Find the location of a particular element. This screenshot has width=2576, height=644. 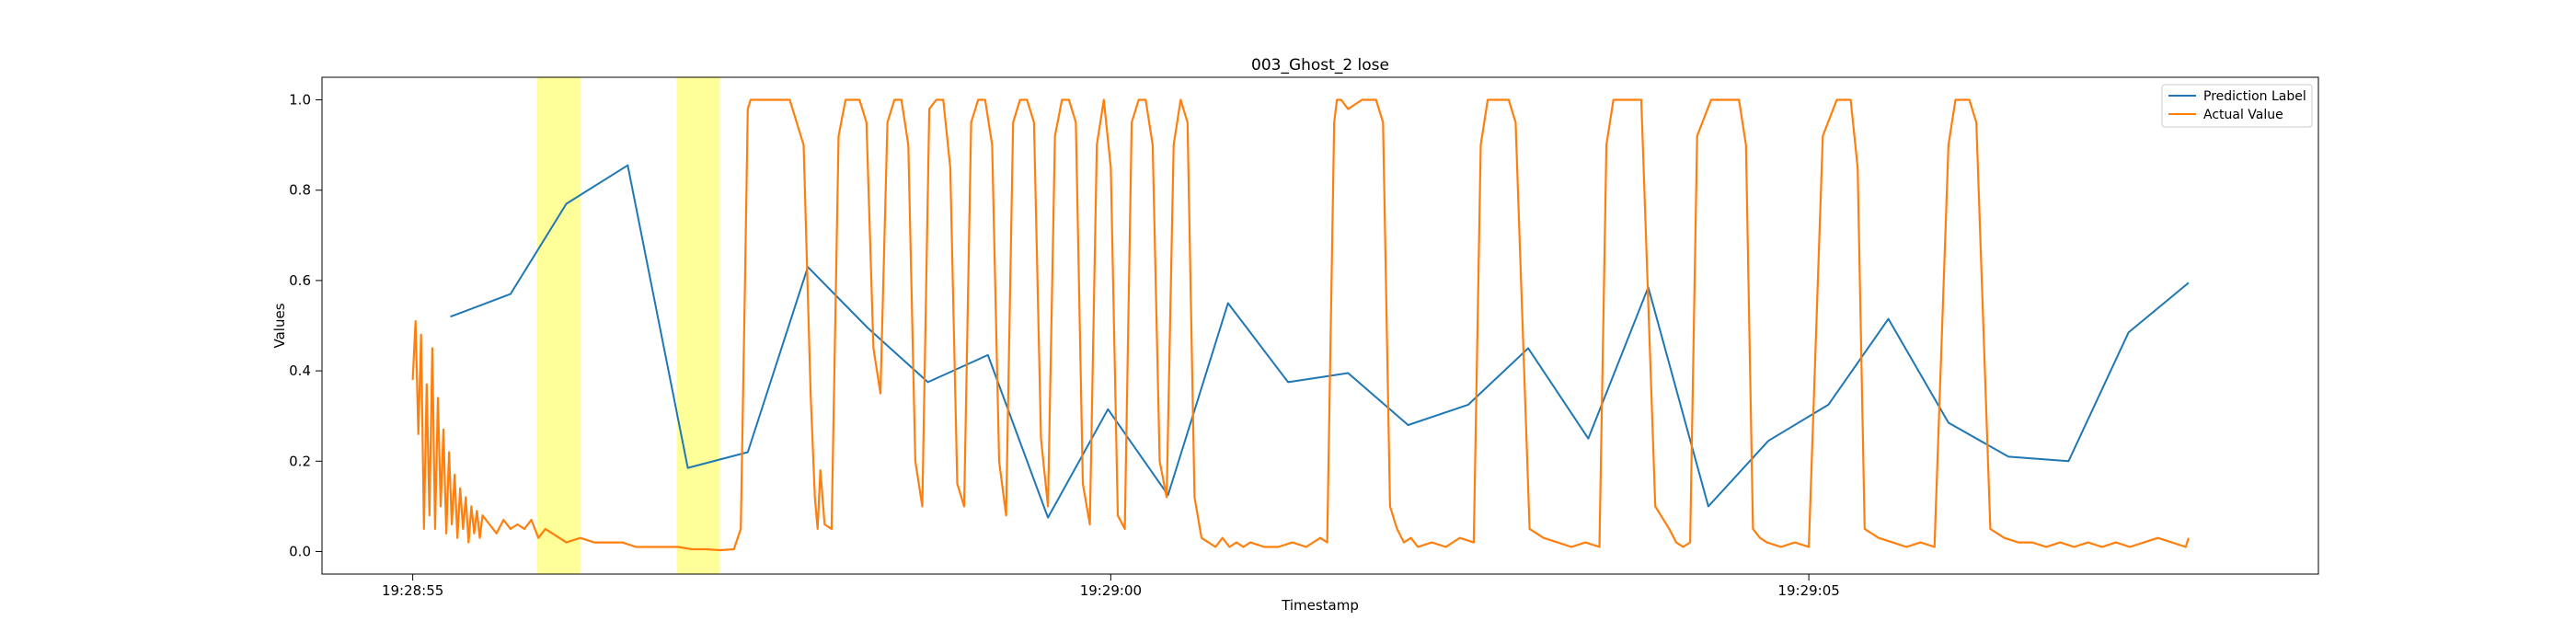

y-tick-label-1: 0.0 is located at coordinates (300, 551).